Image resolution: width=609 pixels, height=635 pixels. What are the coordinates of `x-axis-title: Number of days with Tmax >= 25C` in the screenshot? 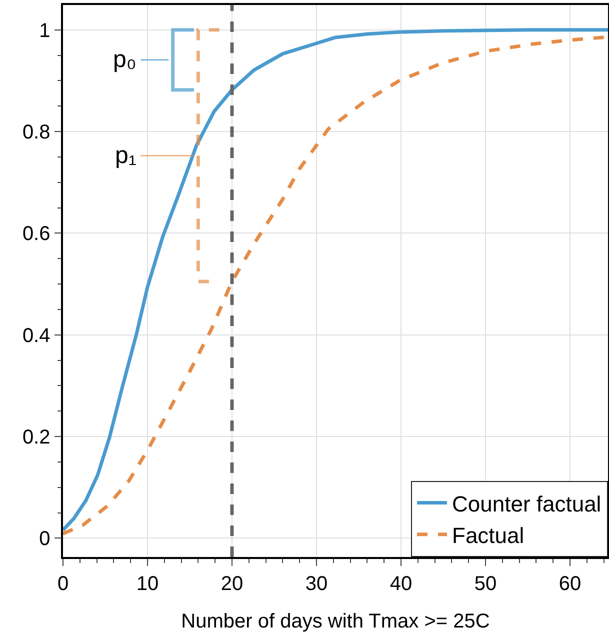 It's located at (335, 621).